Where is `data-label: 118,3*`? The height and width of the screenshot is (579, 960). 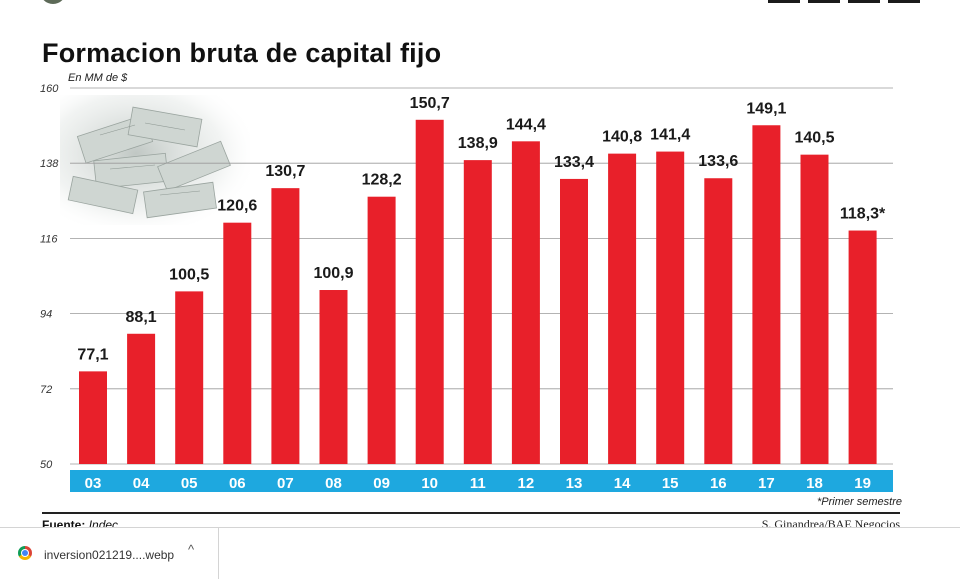 data-label: 118,3* is located at coordinates (863, 214).